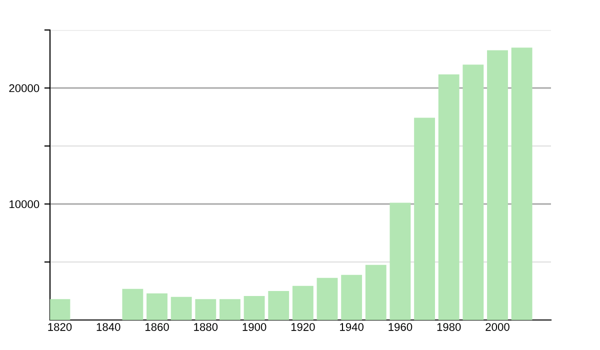 This screenshot has width=600, height=350. I want to click on x-tick-label: 1820, so click(60, 327).